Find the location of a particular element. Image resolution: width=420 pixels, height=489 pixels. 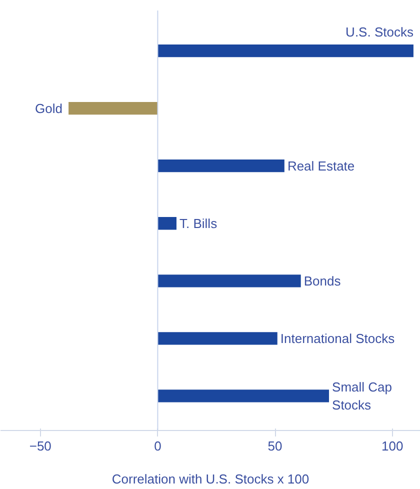

x-axis-title: Correlation with U.S. Stocks x 100 is located at coordinates (211, 479).